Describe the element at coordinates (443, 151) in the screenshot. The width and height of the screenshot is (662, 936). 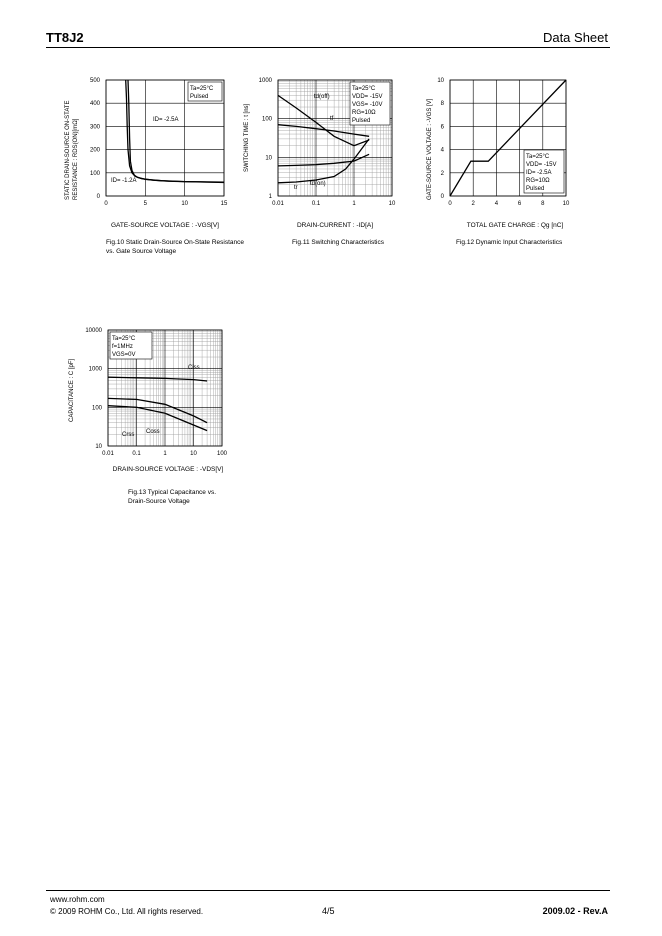
I see `y-tick-label: 4` at that location.